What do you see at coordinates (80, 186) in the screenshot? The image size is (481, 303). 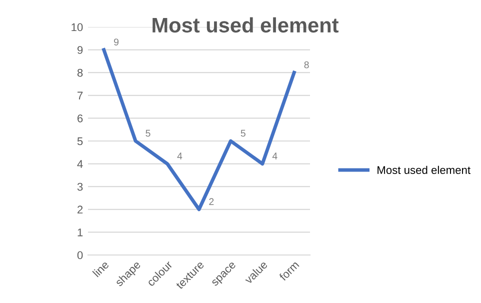 I see `y-tick-label: 3` at bounding box center [80, 186].